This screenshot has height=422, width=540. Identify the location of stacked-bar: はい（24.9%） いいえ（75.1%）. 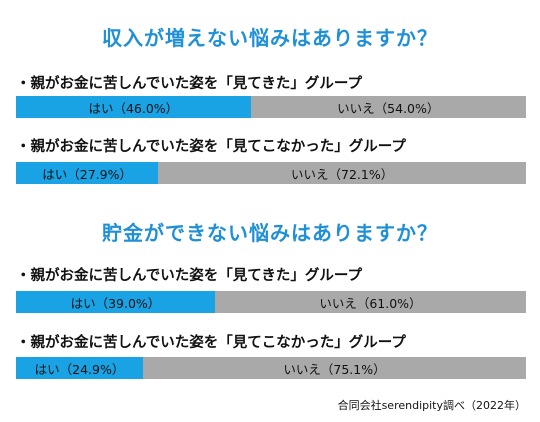
(271, 368).